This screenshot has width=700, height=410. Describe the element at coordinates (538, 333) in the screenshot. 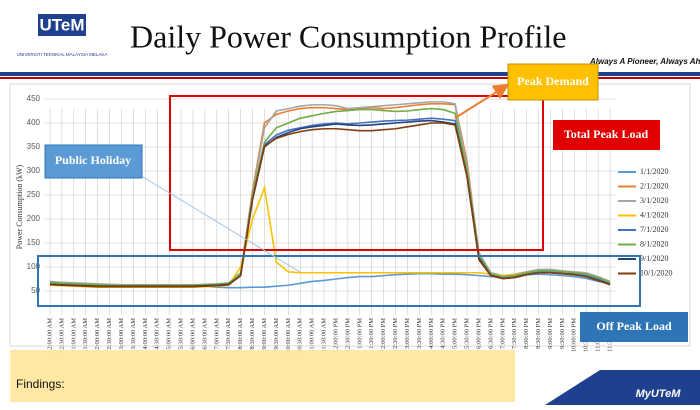

I see `x-tick-label: 8:30:00 PM` at that location.